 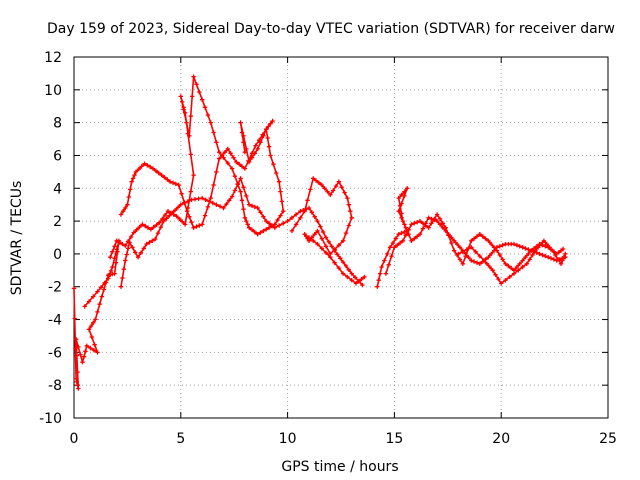 What do you see at coordinates (501, 439) in the screenshot?
I see `x-tick-label: 20` at bounding box center [501, 439].